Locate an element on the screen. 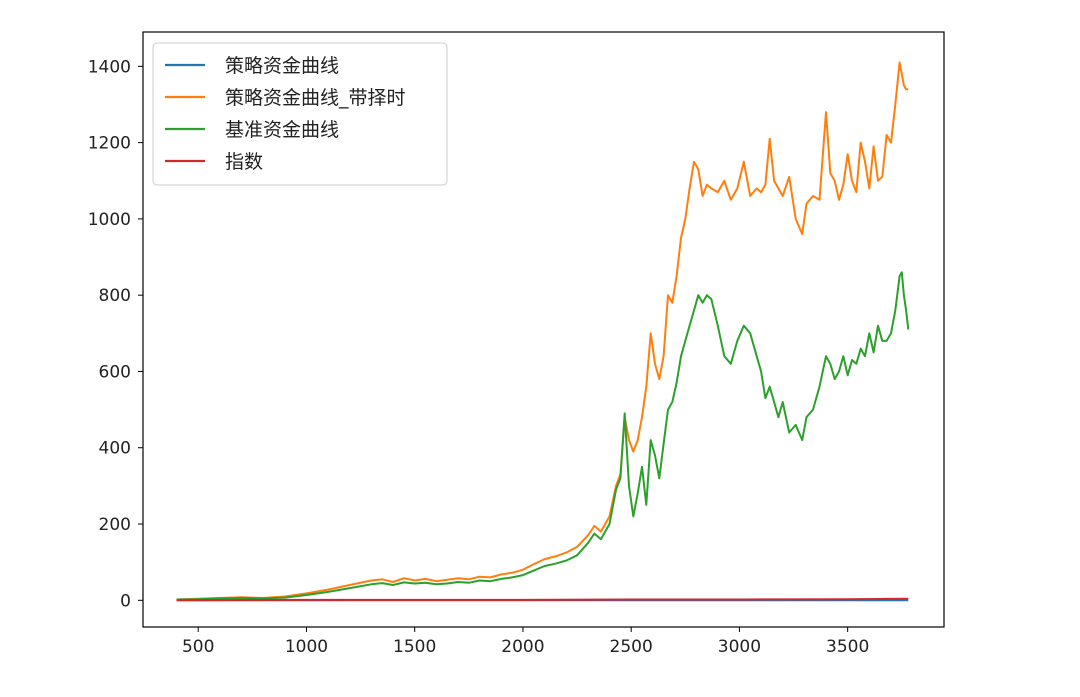  x-tick-label: 2500 is located at coordinates (631, 647).